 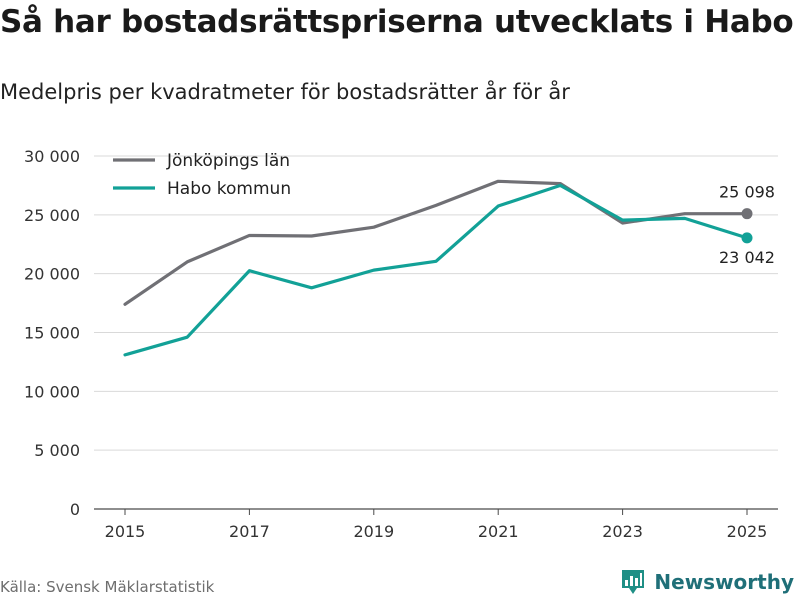 I want to click on end-value-label: 25 098, so click(x=747, y=192).